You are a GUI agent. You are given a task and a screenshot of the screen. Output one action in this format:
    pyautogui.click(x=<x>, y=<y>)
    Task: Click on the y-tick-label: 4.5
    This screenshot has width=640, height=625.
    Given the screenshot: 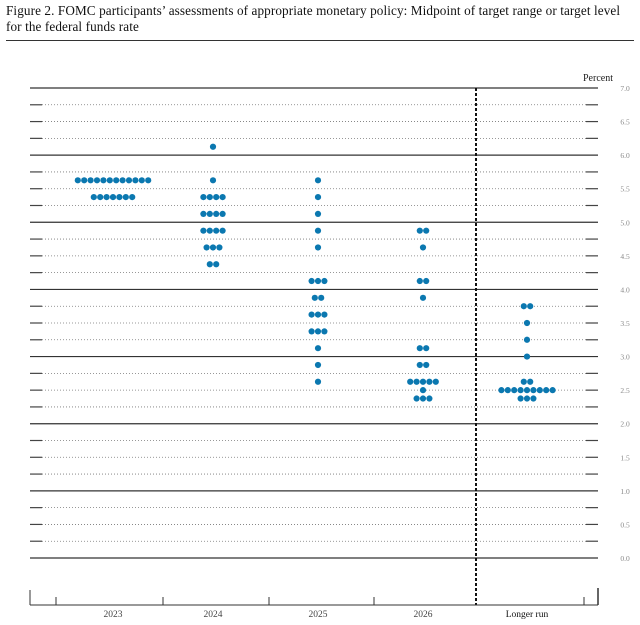 What is the action you would take?
    pyautogui.click(x=625, y=256)
    